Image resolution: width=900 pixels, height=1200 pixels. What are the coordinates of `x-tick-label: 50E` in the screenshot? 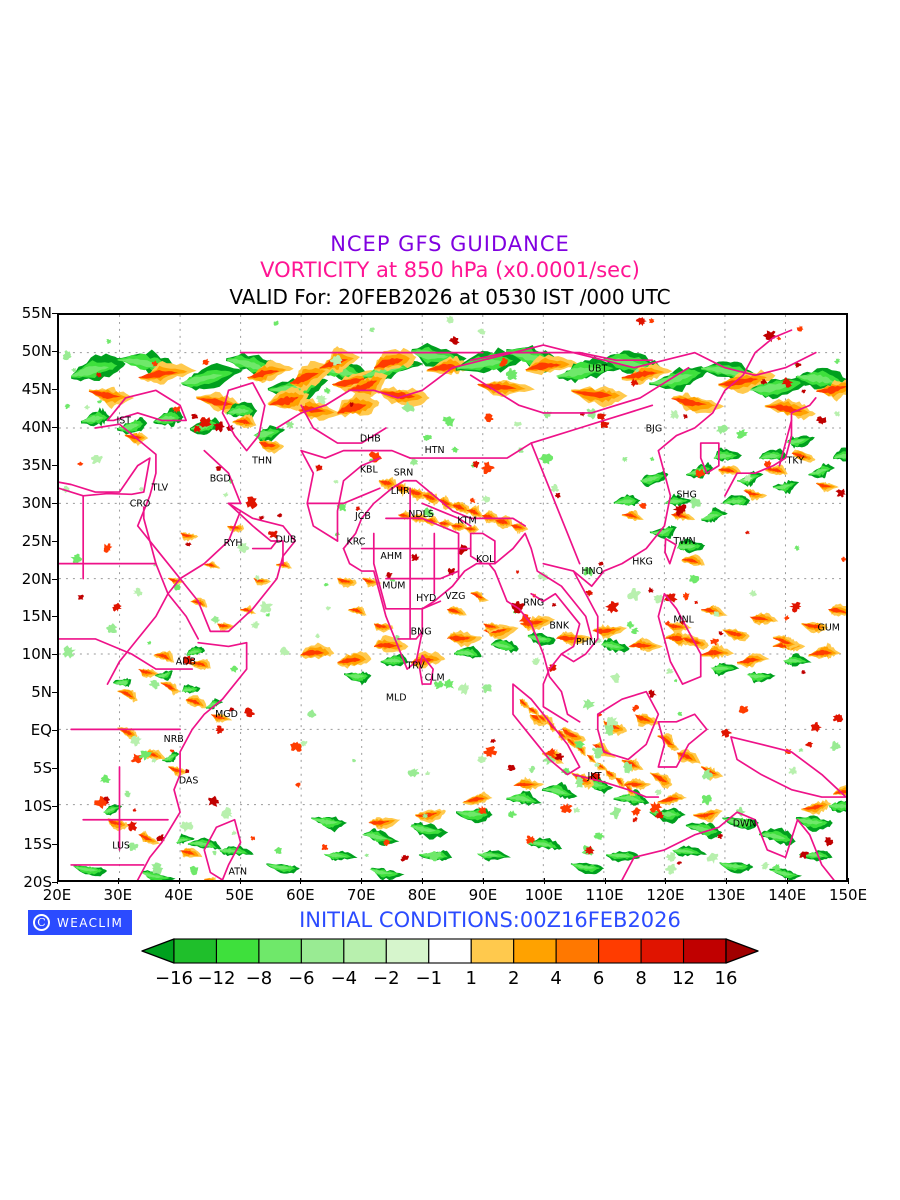 It's located at (239, 895).